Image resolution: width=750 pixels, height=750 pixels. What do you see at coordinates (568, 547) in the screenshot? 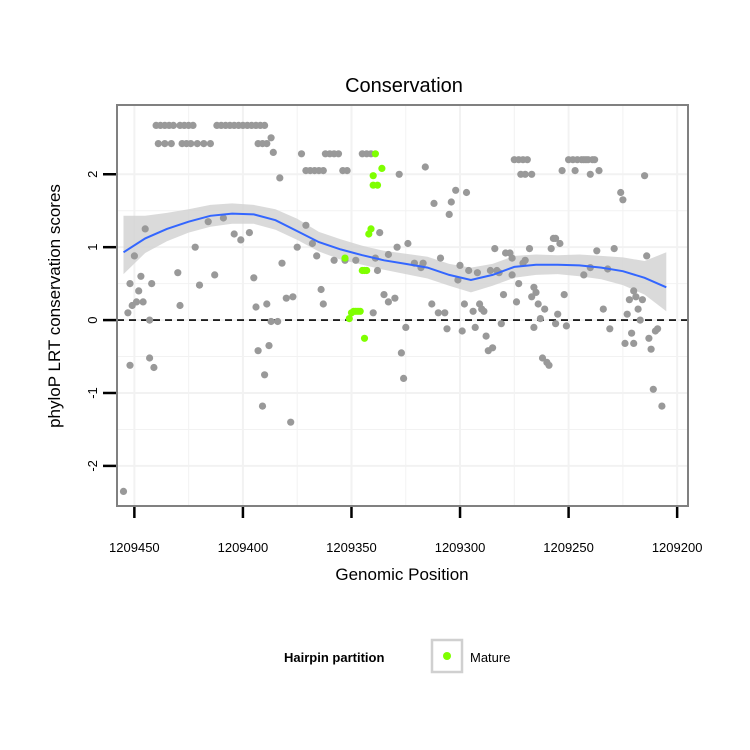
I see `x-tick-label: 1209250` at bounding box center [568, 547].